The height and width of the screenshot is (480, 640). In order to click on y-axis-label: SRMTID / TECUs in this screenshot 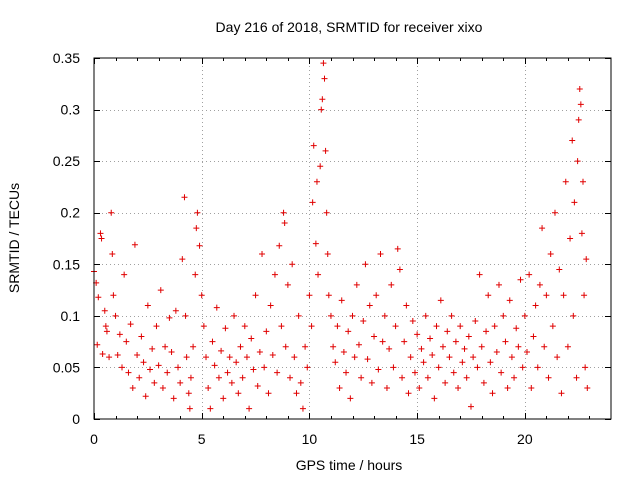, I will do `click(14, 238)`.